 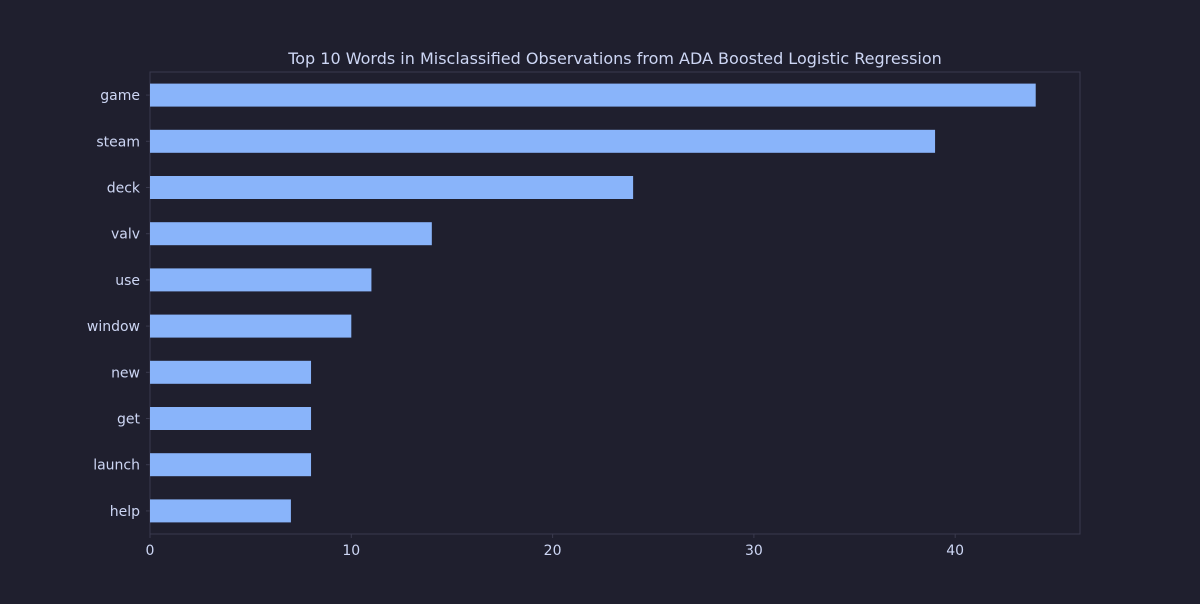 I want to click on bar-deck, so click(x=392, y=187).